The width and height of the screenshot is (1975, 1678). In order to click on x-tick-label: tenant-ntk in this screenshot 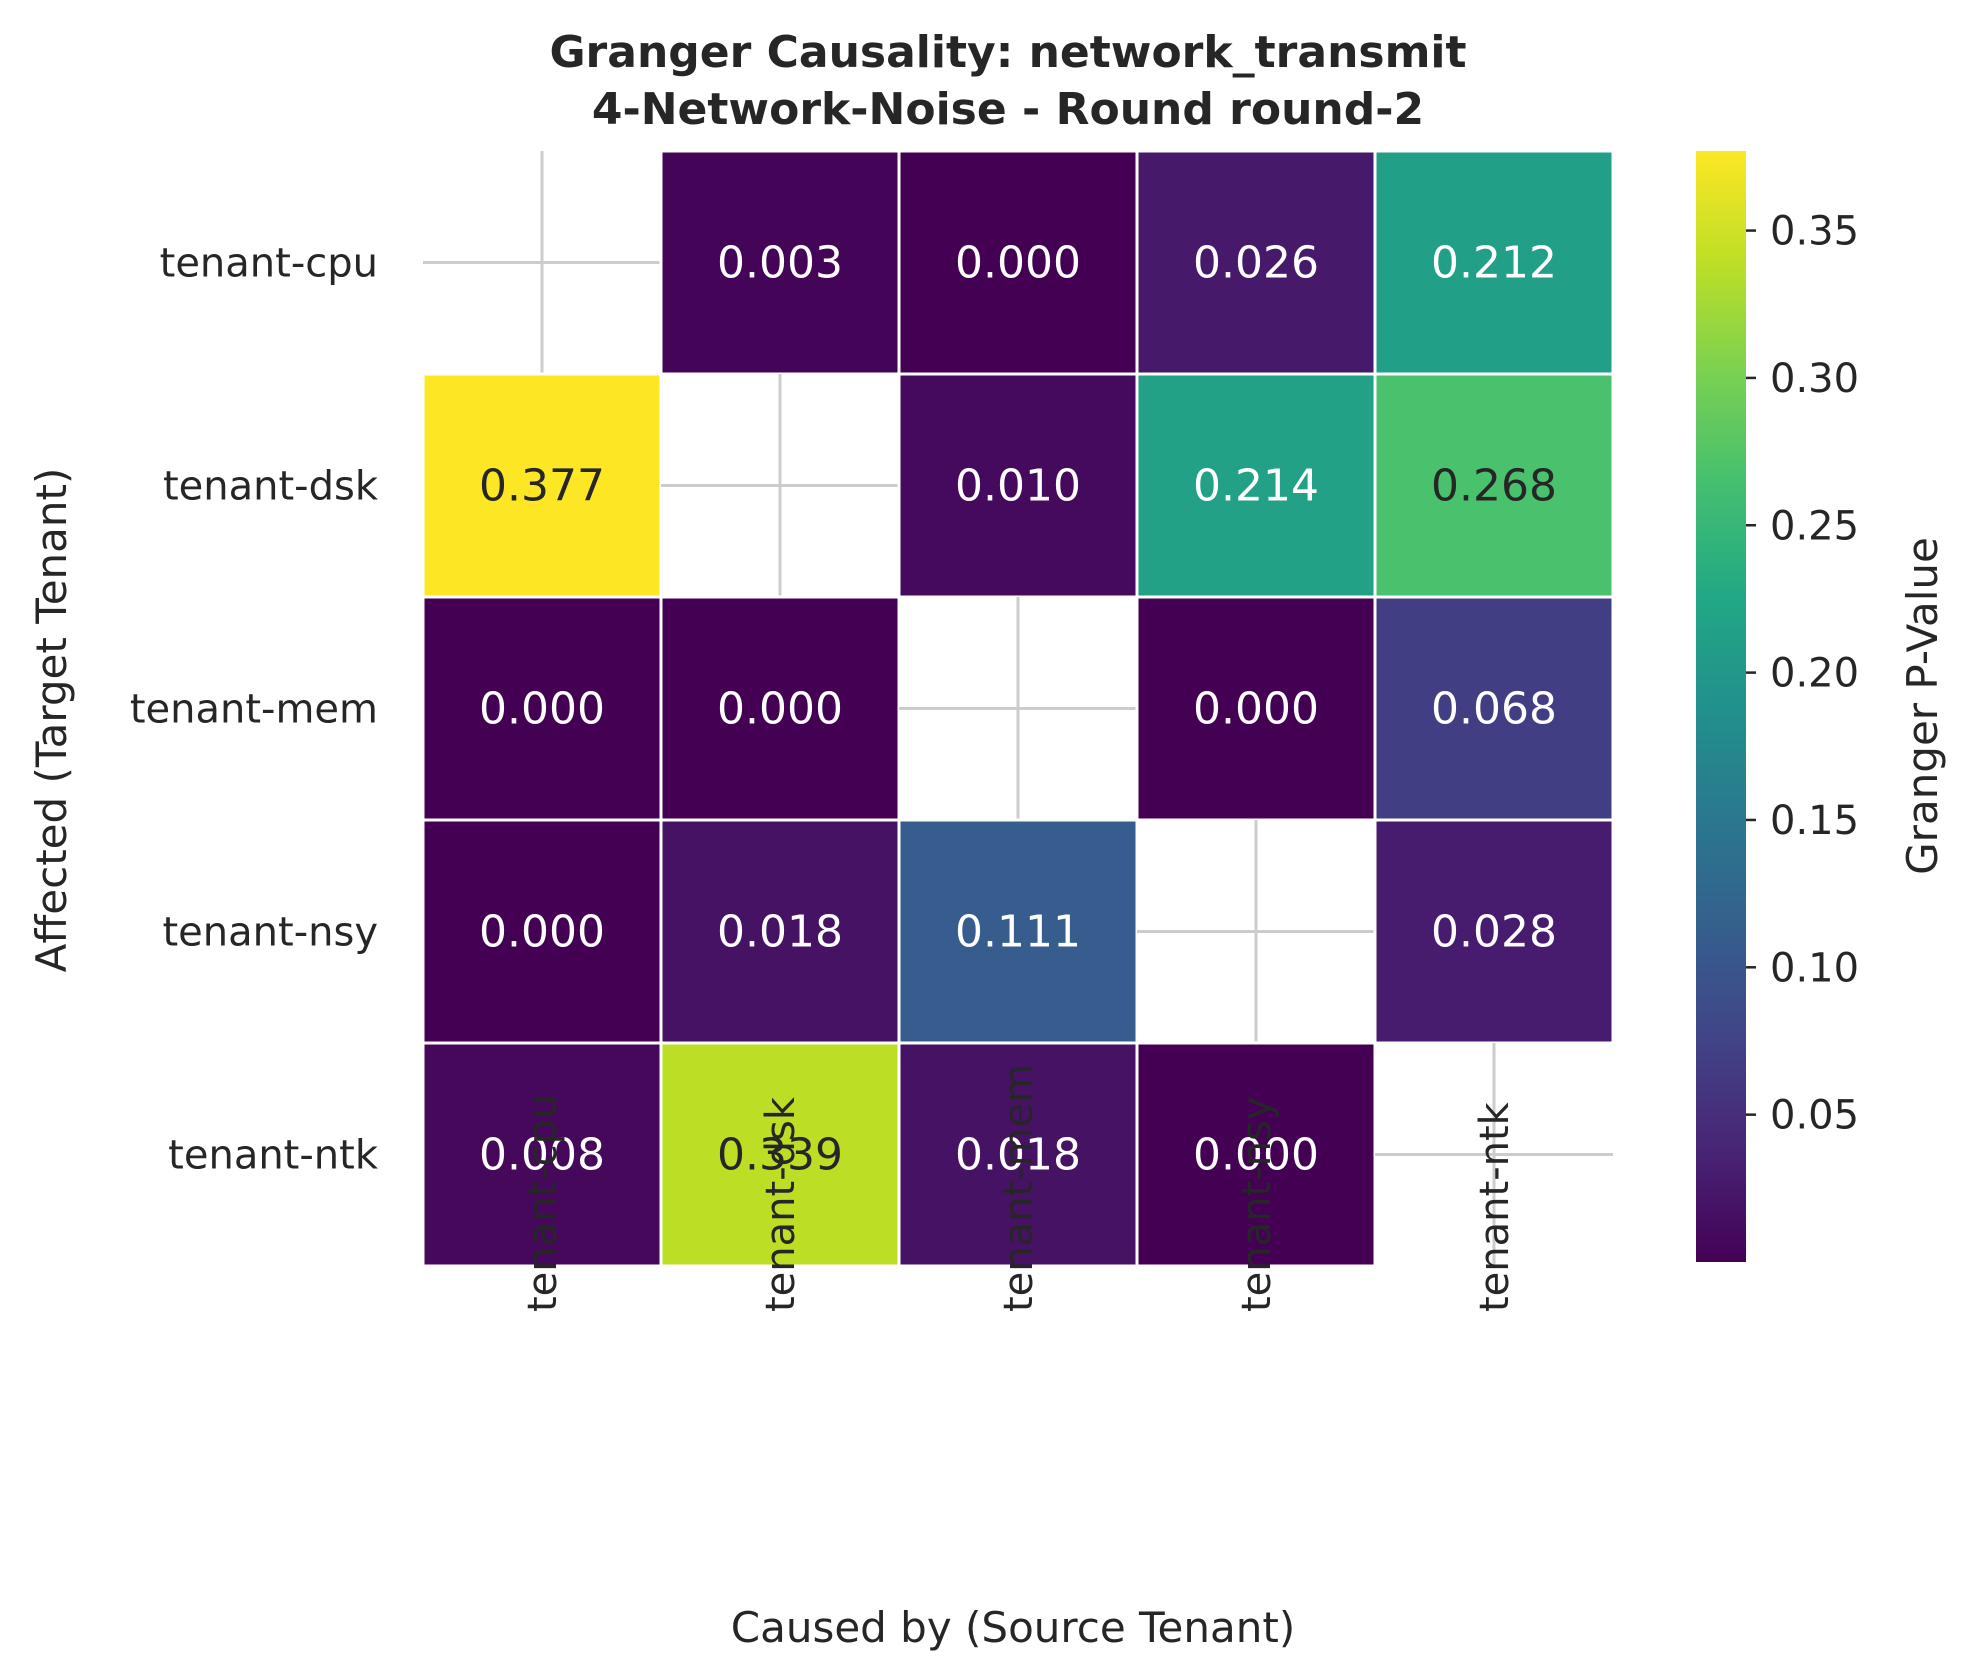, I will do `click(1495, 1206)`.